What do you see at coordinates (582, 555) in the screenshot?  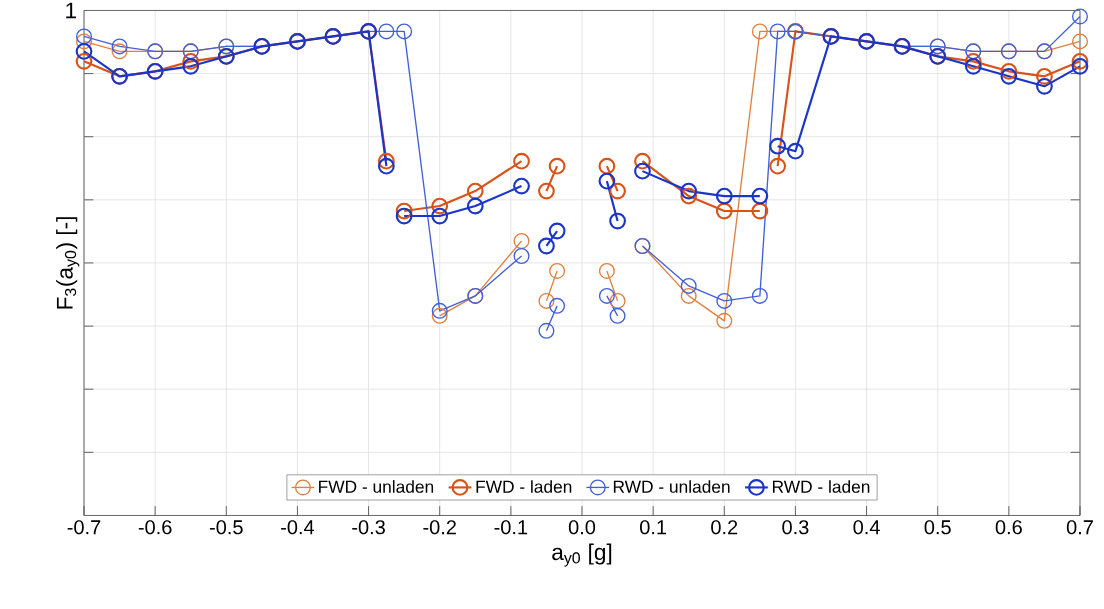 I see `x-axis-title: a$_{y0}$ [g]` at bounding box center [582, 555].